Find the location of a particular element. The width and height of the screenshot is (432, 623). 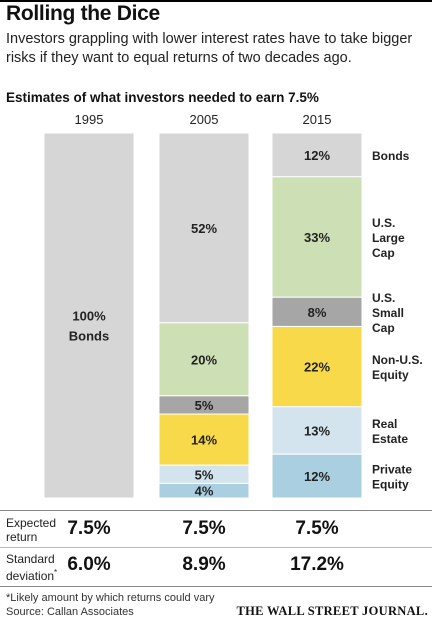

category-label-2015: 2015 is located at coordinates (317, 119).